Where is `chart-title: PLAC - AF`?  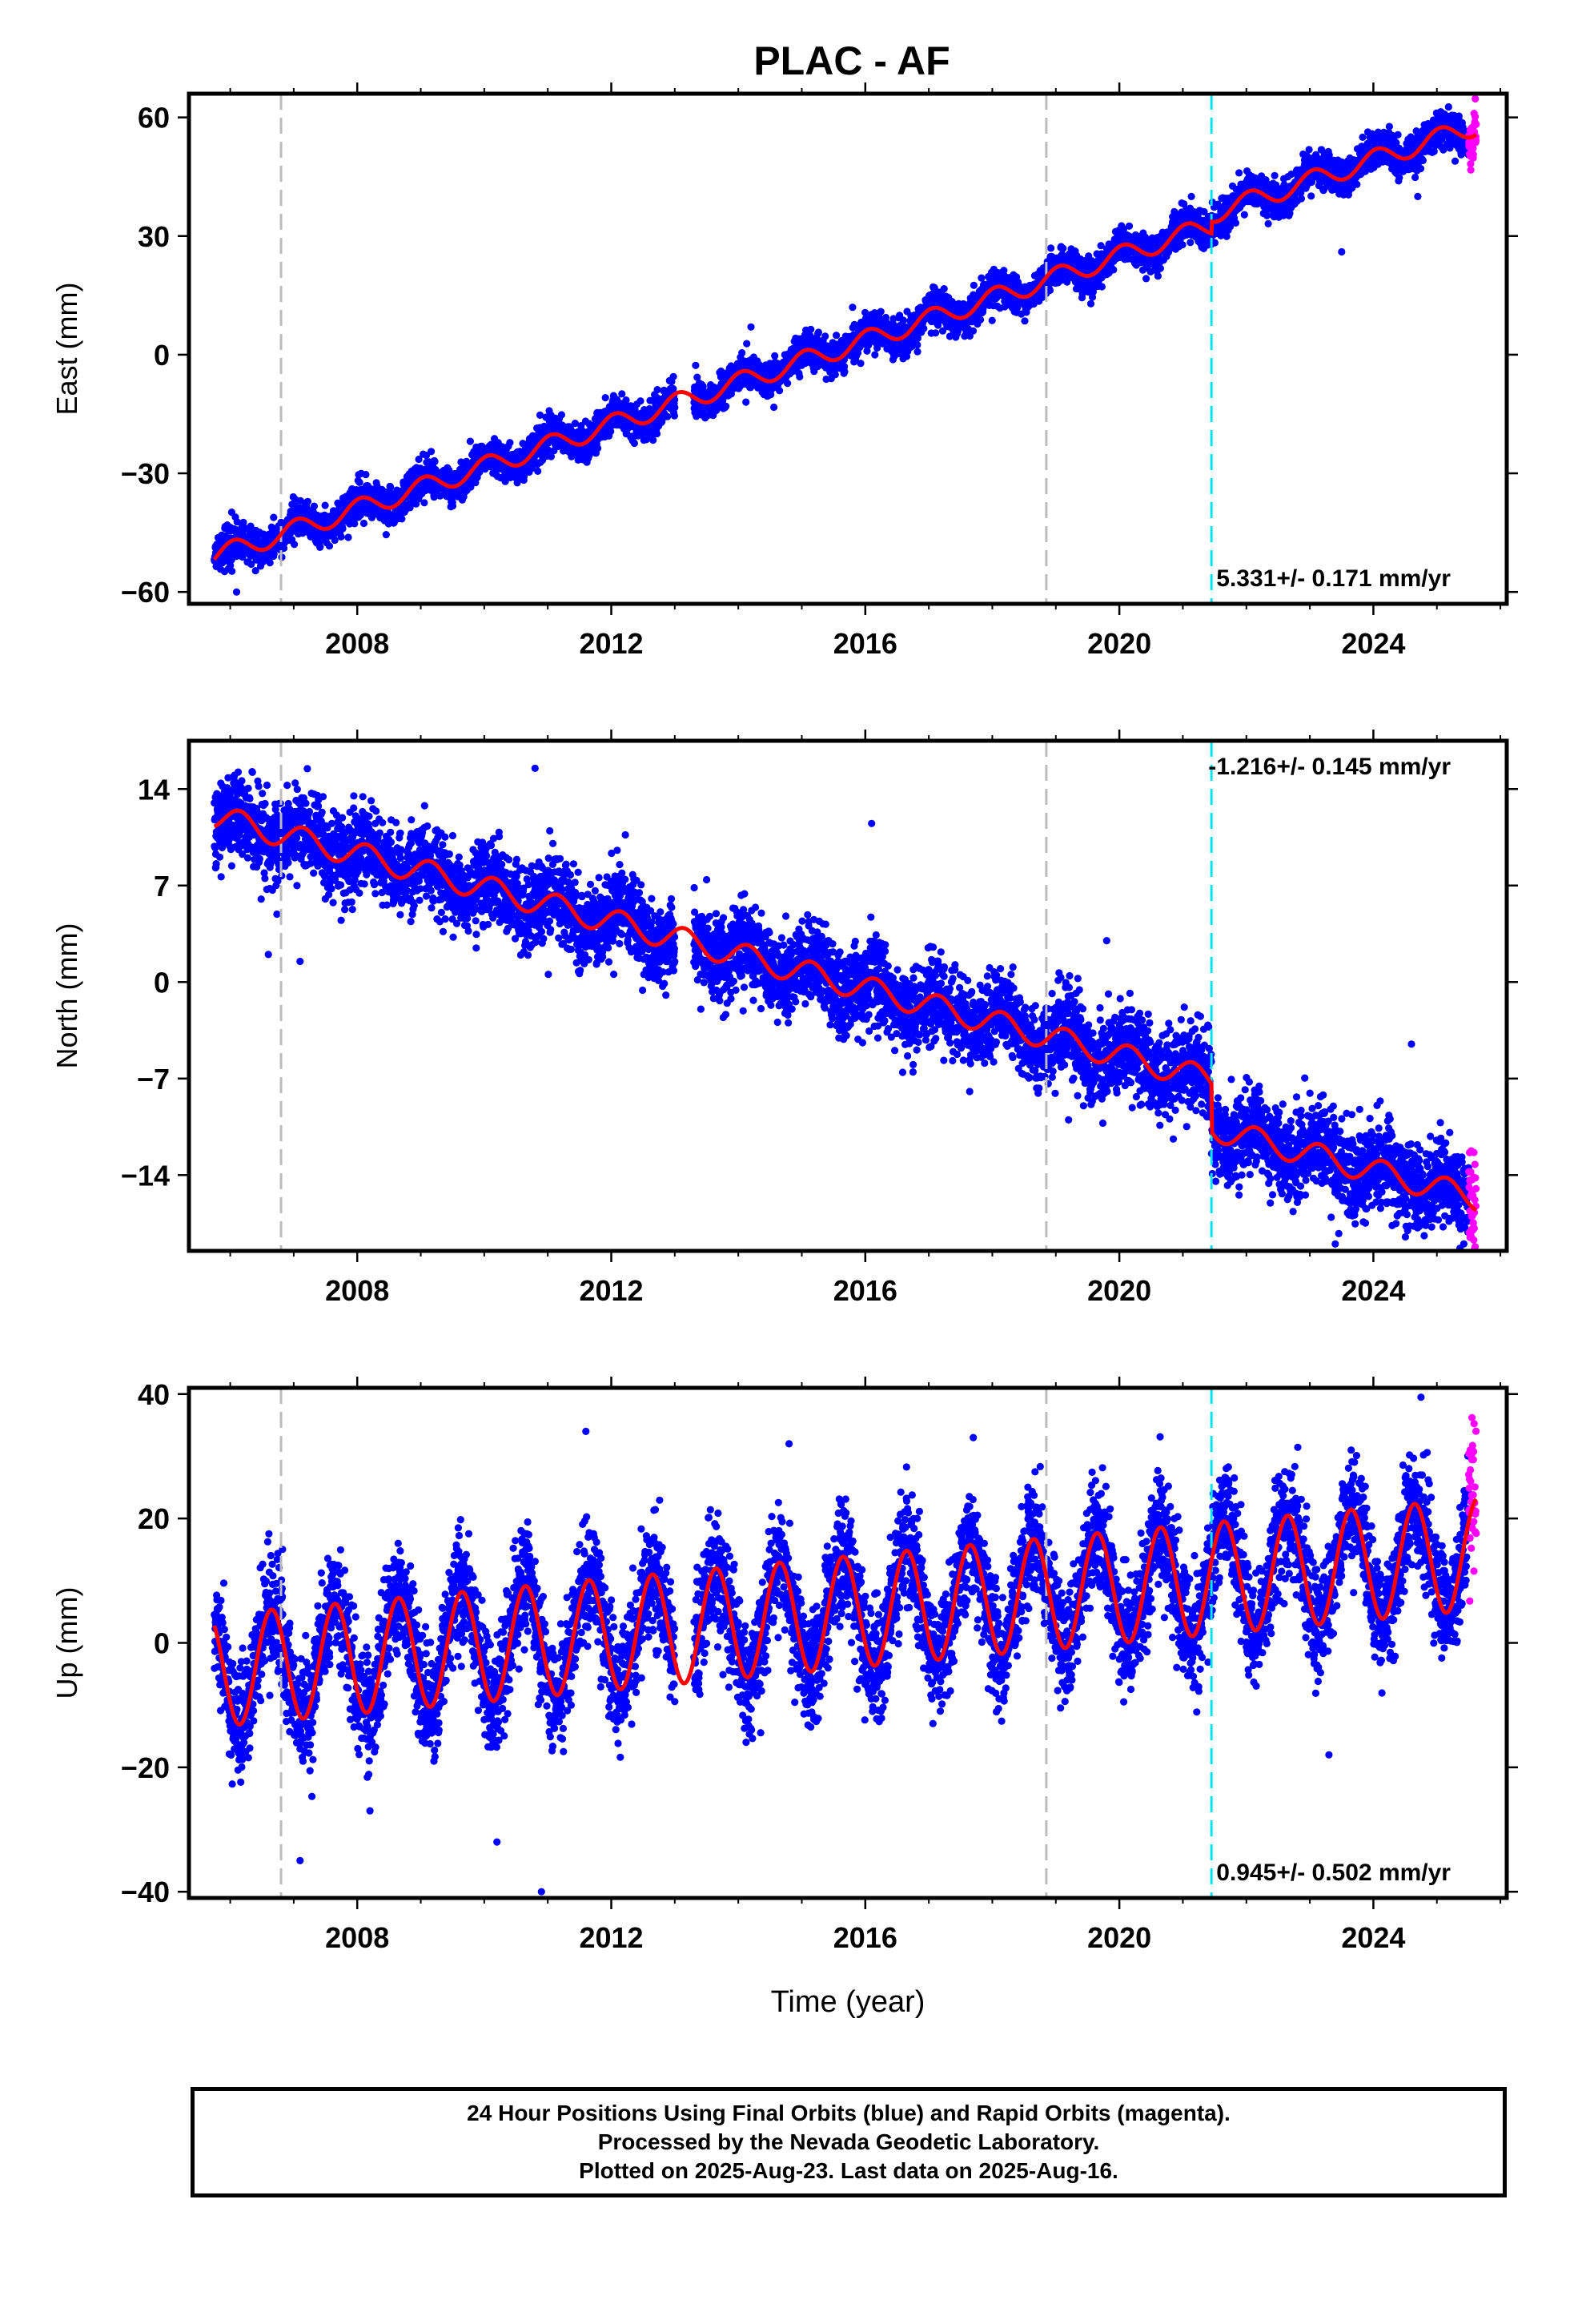
chart-title: PLAC - AF is located at coordinates (851, 60).